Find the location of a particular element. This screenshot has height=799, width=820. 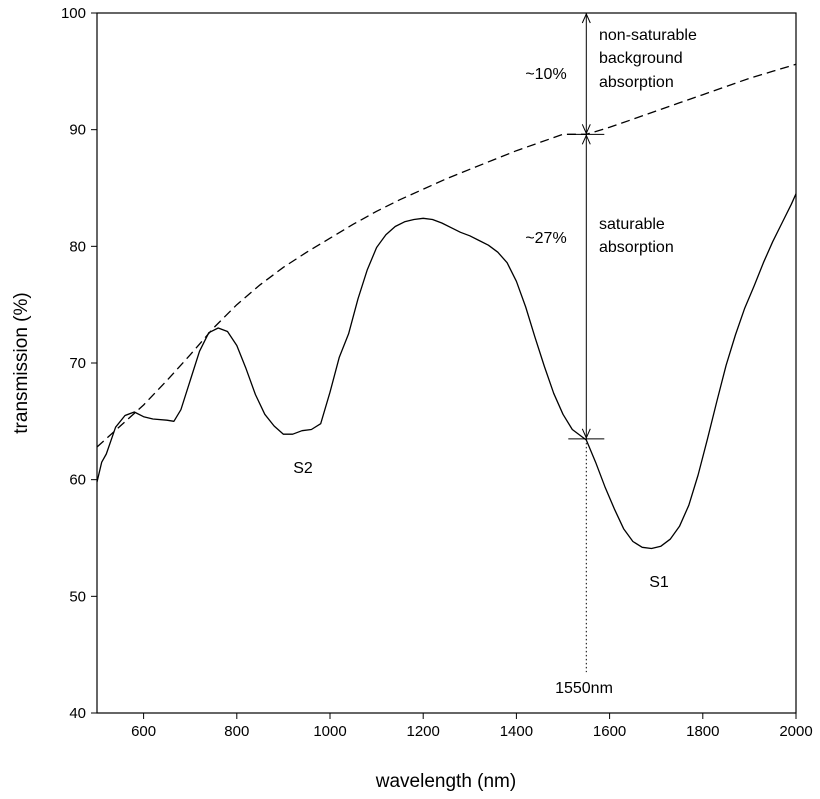

y-tick-label: 70 is located at coordinates (77, 363).